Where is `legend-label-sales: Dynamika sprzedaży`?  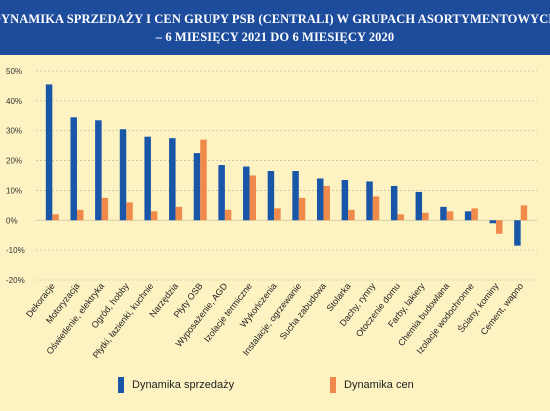
legend-label-sales: Dynamika sprzedaży is located at coordinates (183, 385).